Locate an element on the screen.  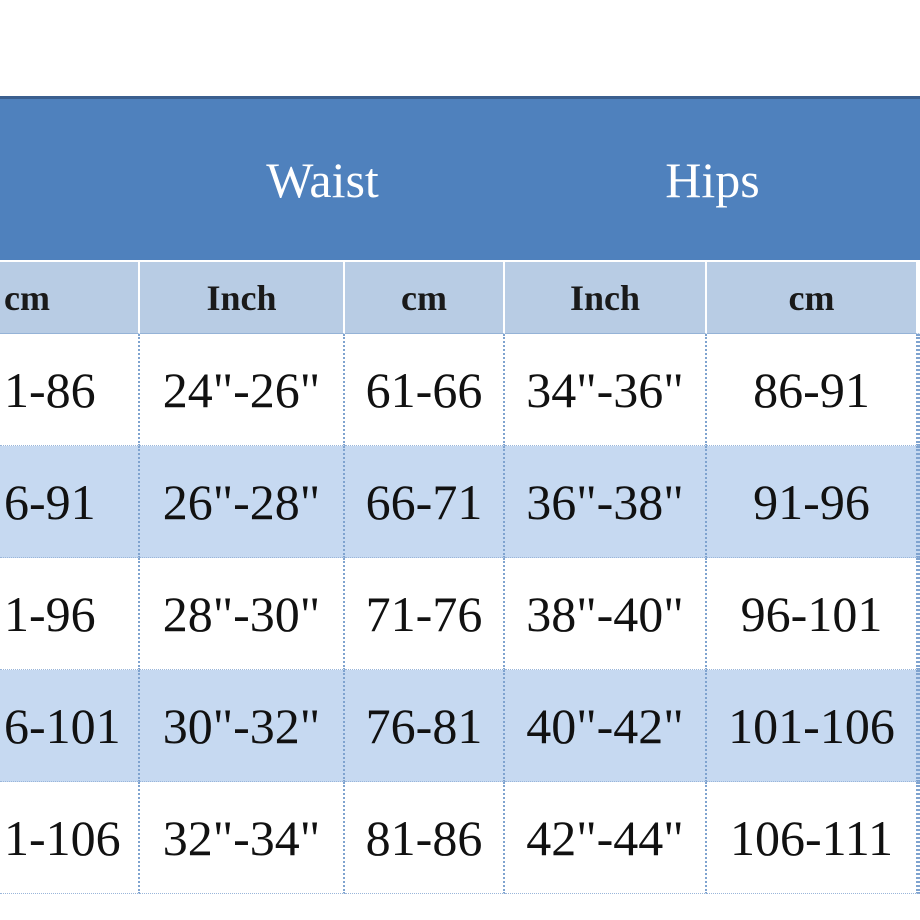
table-cell: 101-106 is located at coordinates (812, 726).